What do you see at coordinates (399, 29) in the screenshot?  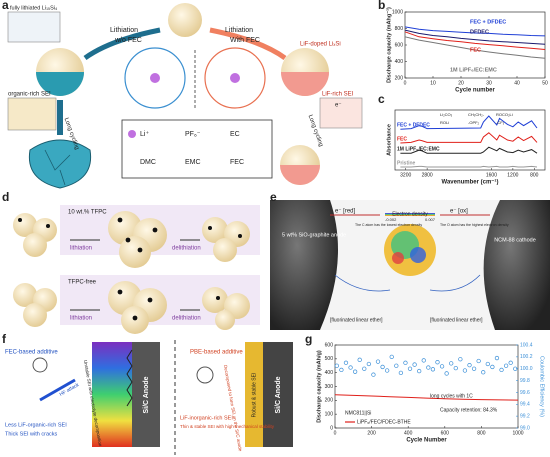 I see `y-tick-label: 800` at bounding box center [399, 29].